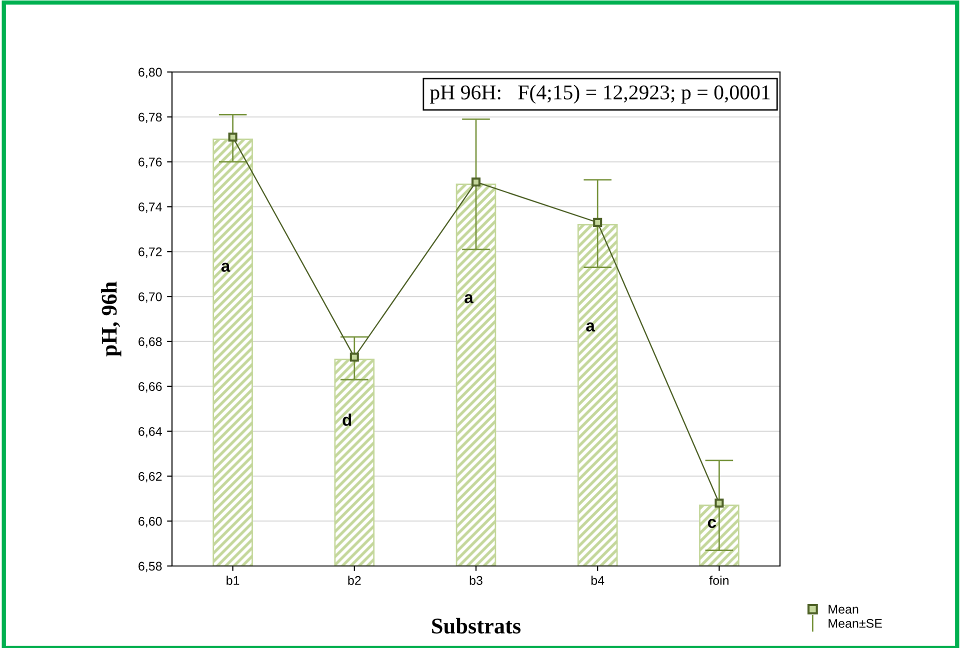 This screenshot has width=961, height=648. Describe the element at coordinates (712, 523) in the screenshot. I see `annotation: c` at that location.